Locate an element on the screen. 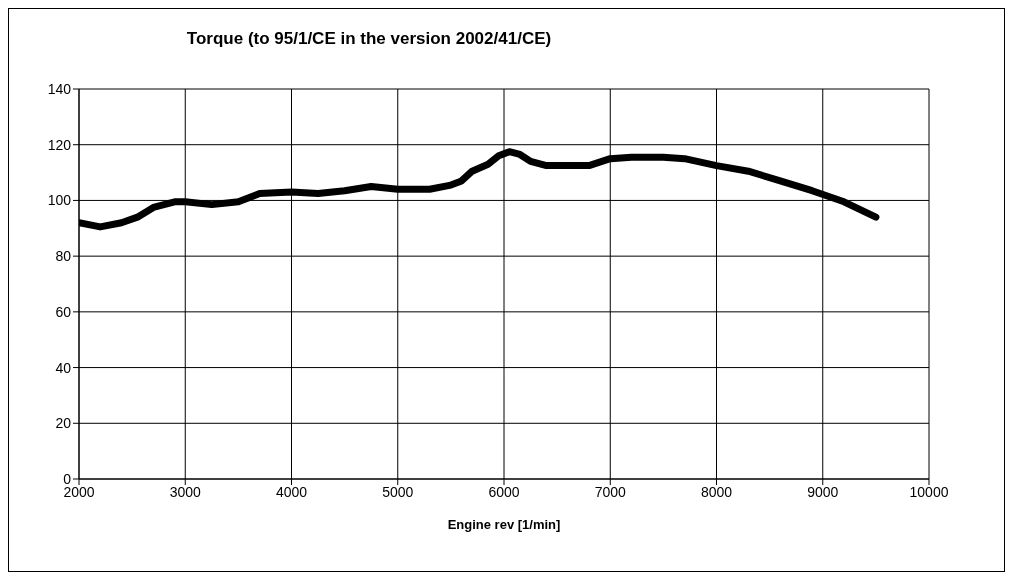  x-tick-label: 8000 is located at coordinates (716, 491).